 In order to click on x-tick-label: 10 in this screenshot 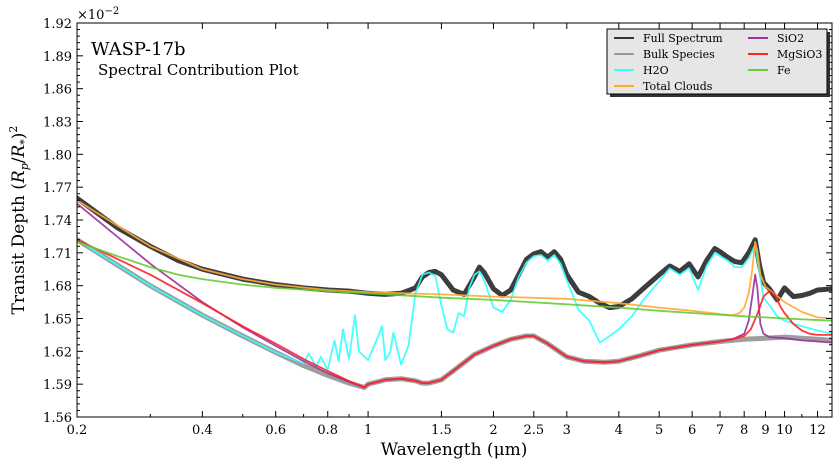, I will do `click(784, 430)`.